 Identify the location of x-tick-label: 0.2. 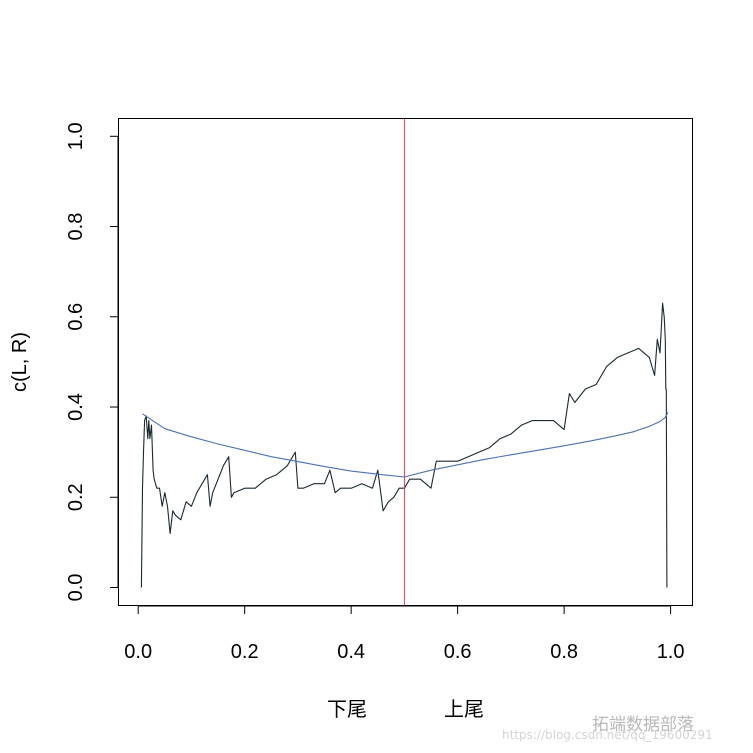
(245, 652).